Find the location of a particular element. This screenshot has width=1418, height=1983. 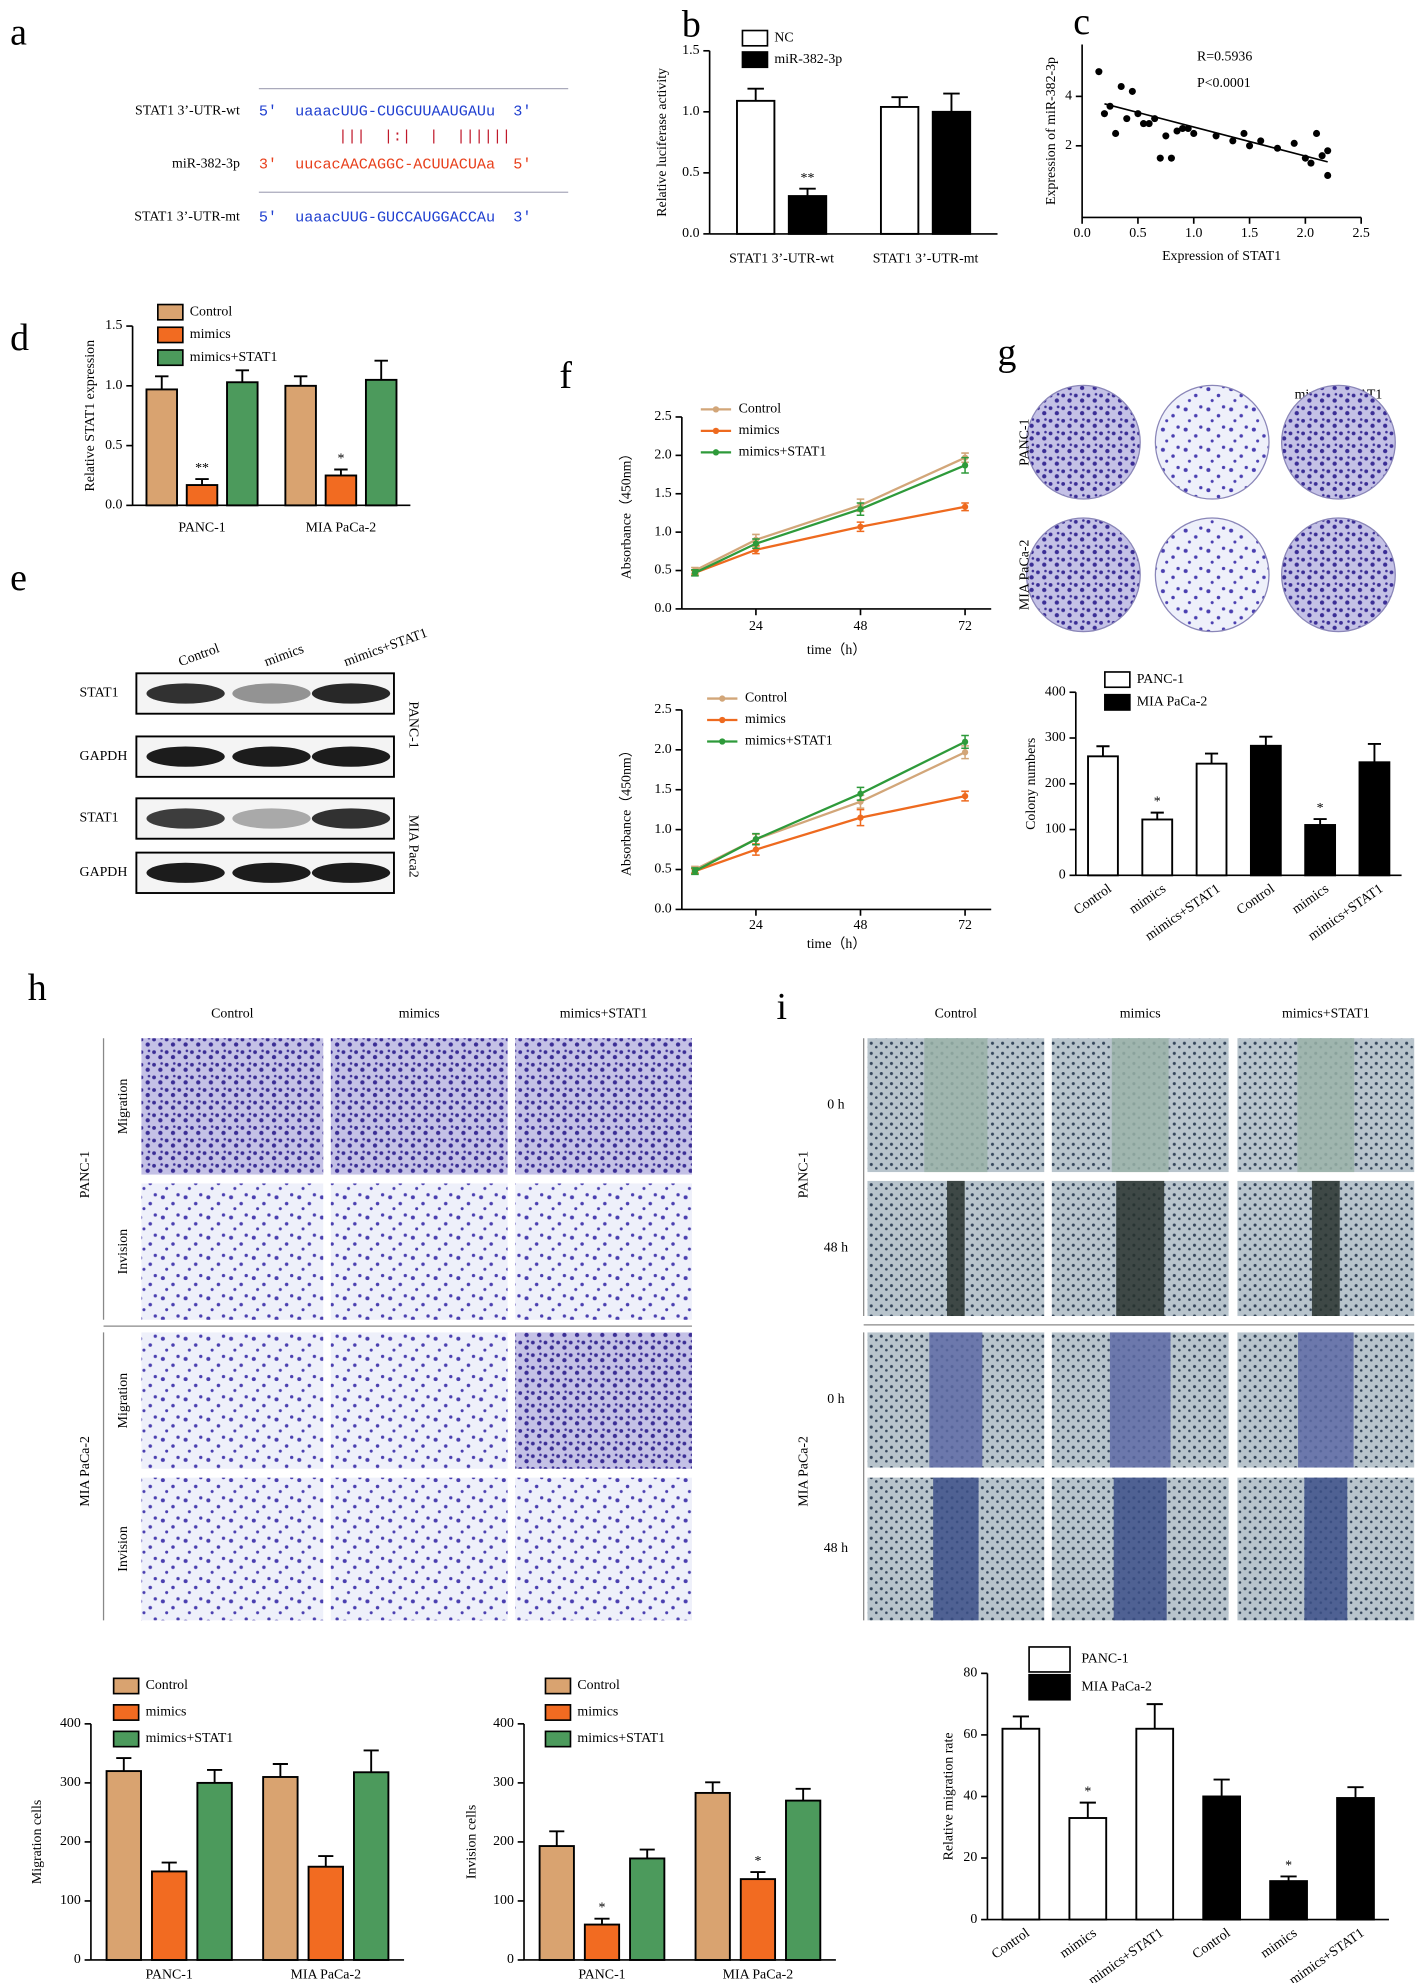

panel-label: g is located at coordinates (1007, 353).